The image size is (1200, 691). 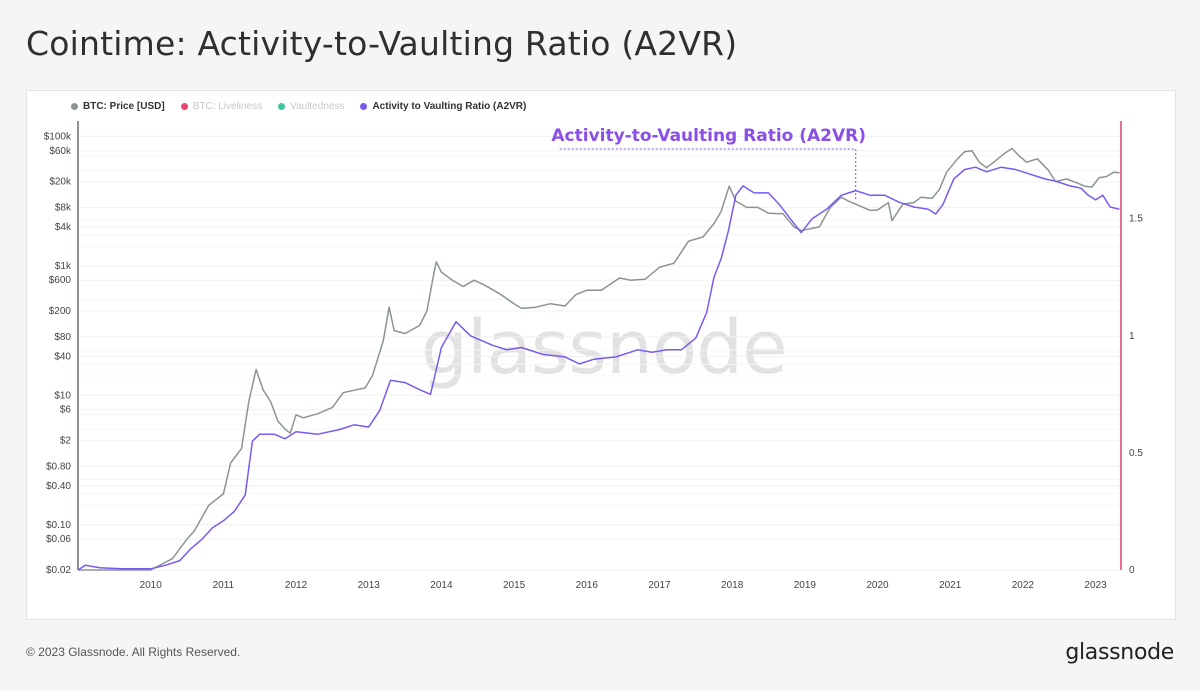 What do you see at coordinates (317, 106) in the screenshot?
I see `legend-label: Vaultedness` at bounding box center [317, 106].